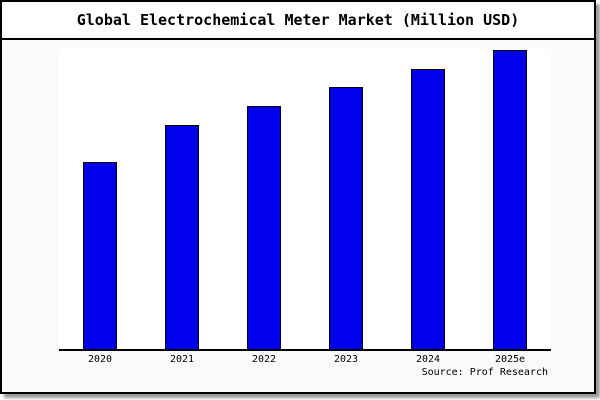 This screenshot has height=400, width=600. Describe the element at coordinates (346, 359) in the screenshot. I see `x-tick-label-2023: 2023` at that location.